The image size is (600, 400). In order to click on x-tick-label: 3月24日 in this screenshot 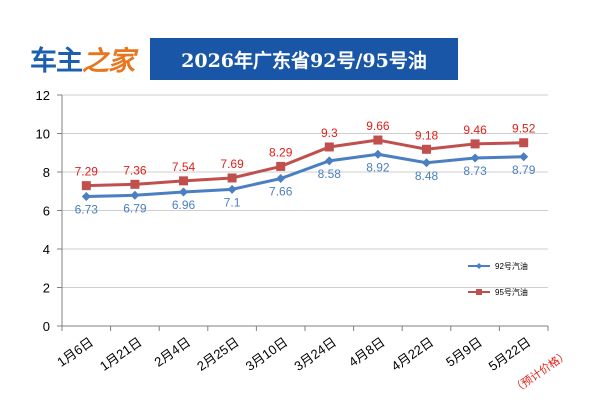, I will do `click(315, 354)`.